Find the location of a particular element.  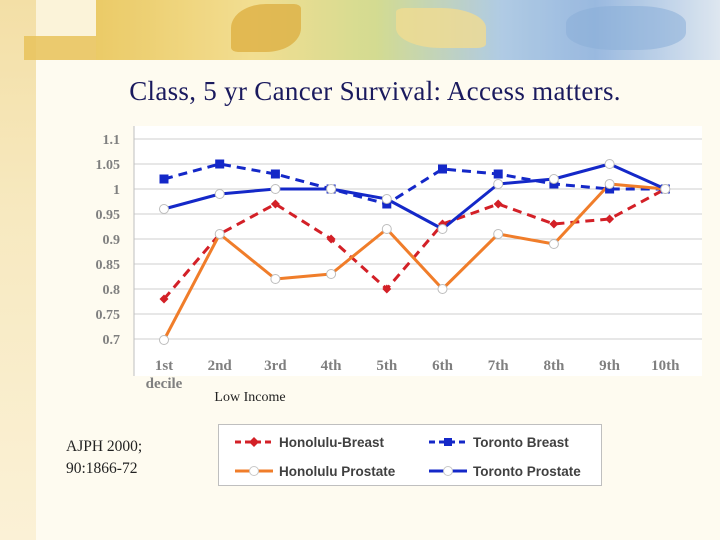

legend-label: Honolulu-Breast is located at coordinates (332, 442).